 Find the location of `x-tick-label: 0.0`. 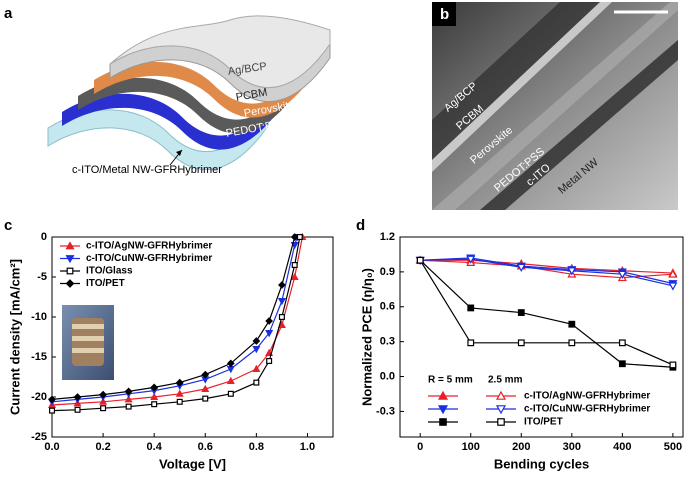

x-tick-label: 0.0 is located at coordinates (51, 447).